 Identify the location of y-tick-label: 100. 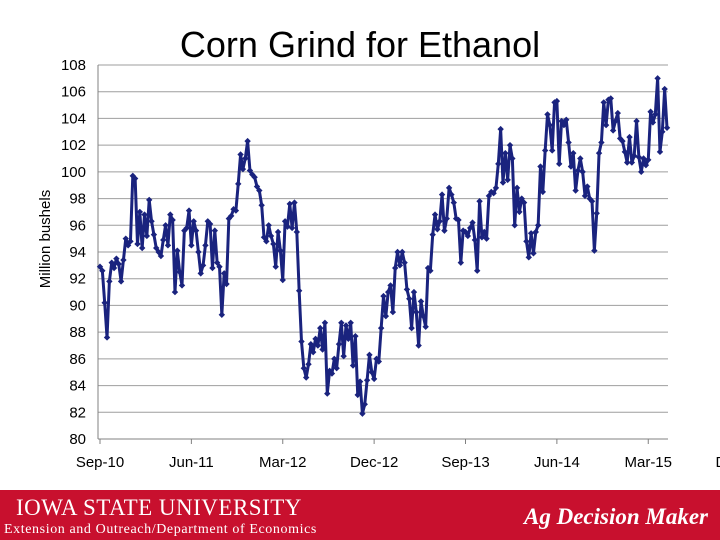
(73, 172).